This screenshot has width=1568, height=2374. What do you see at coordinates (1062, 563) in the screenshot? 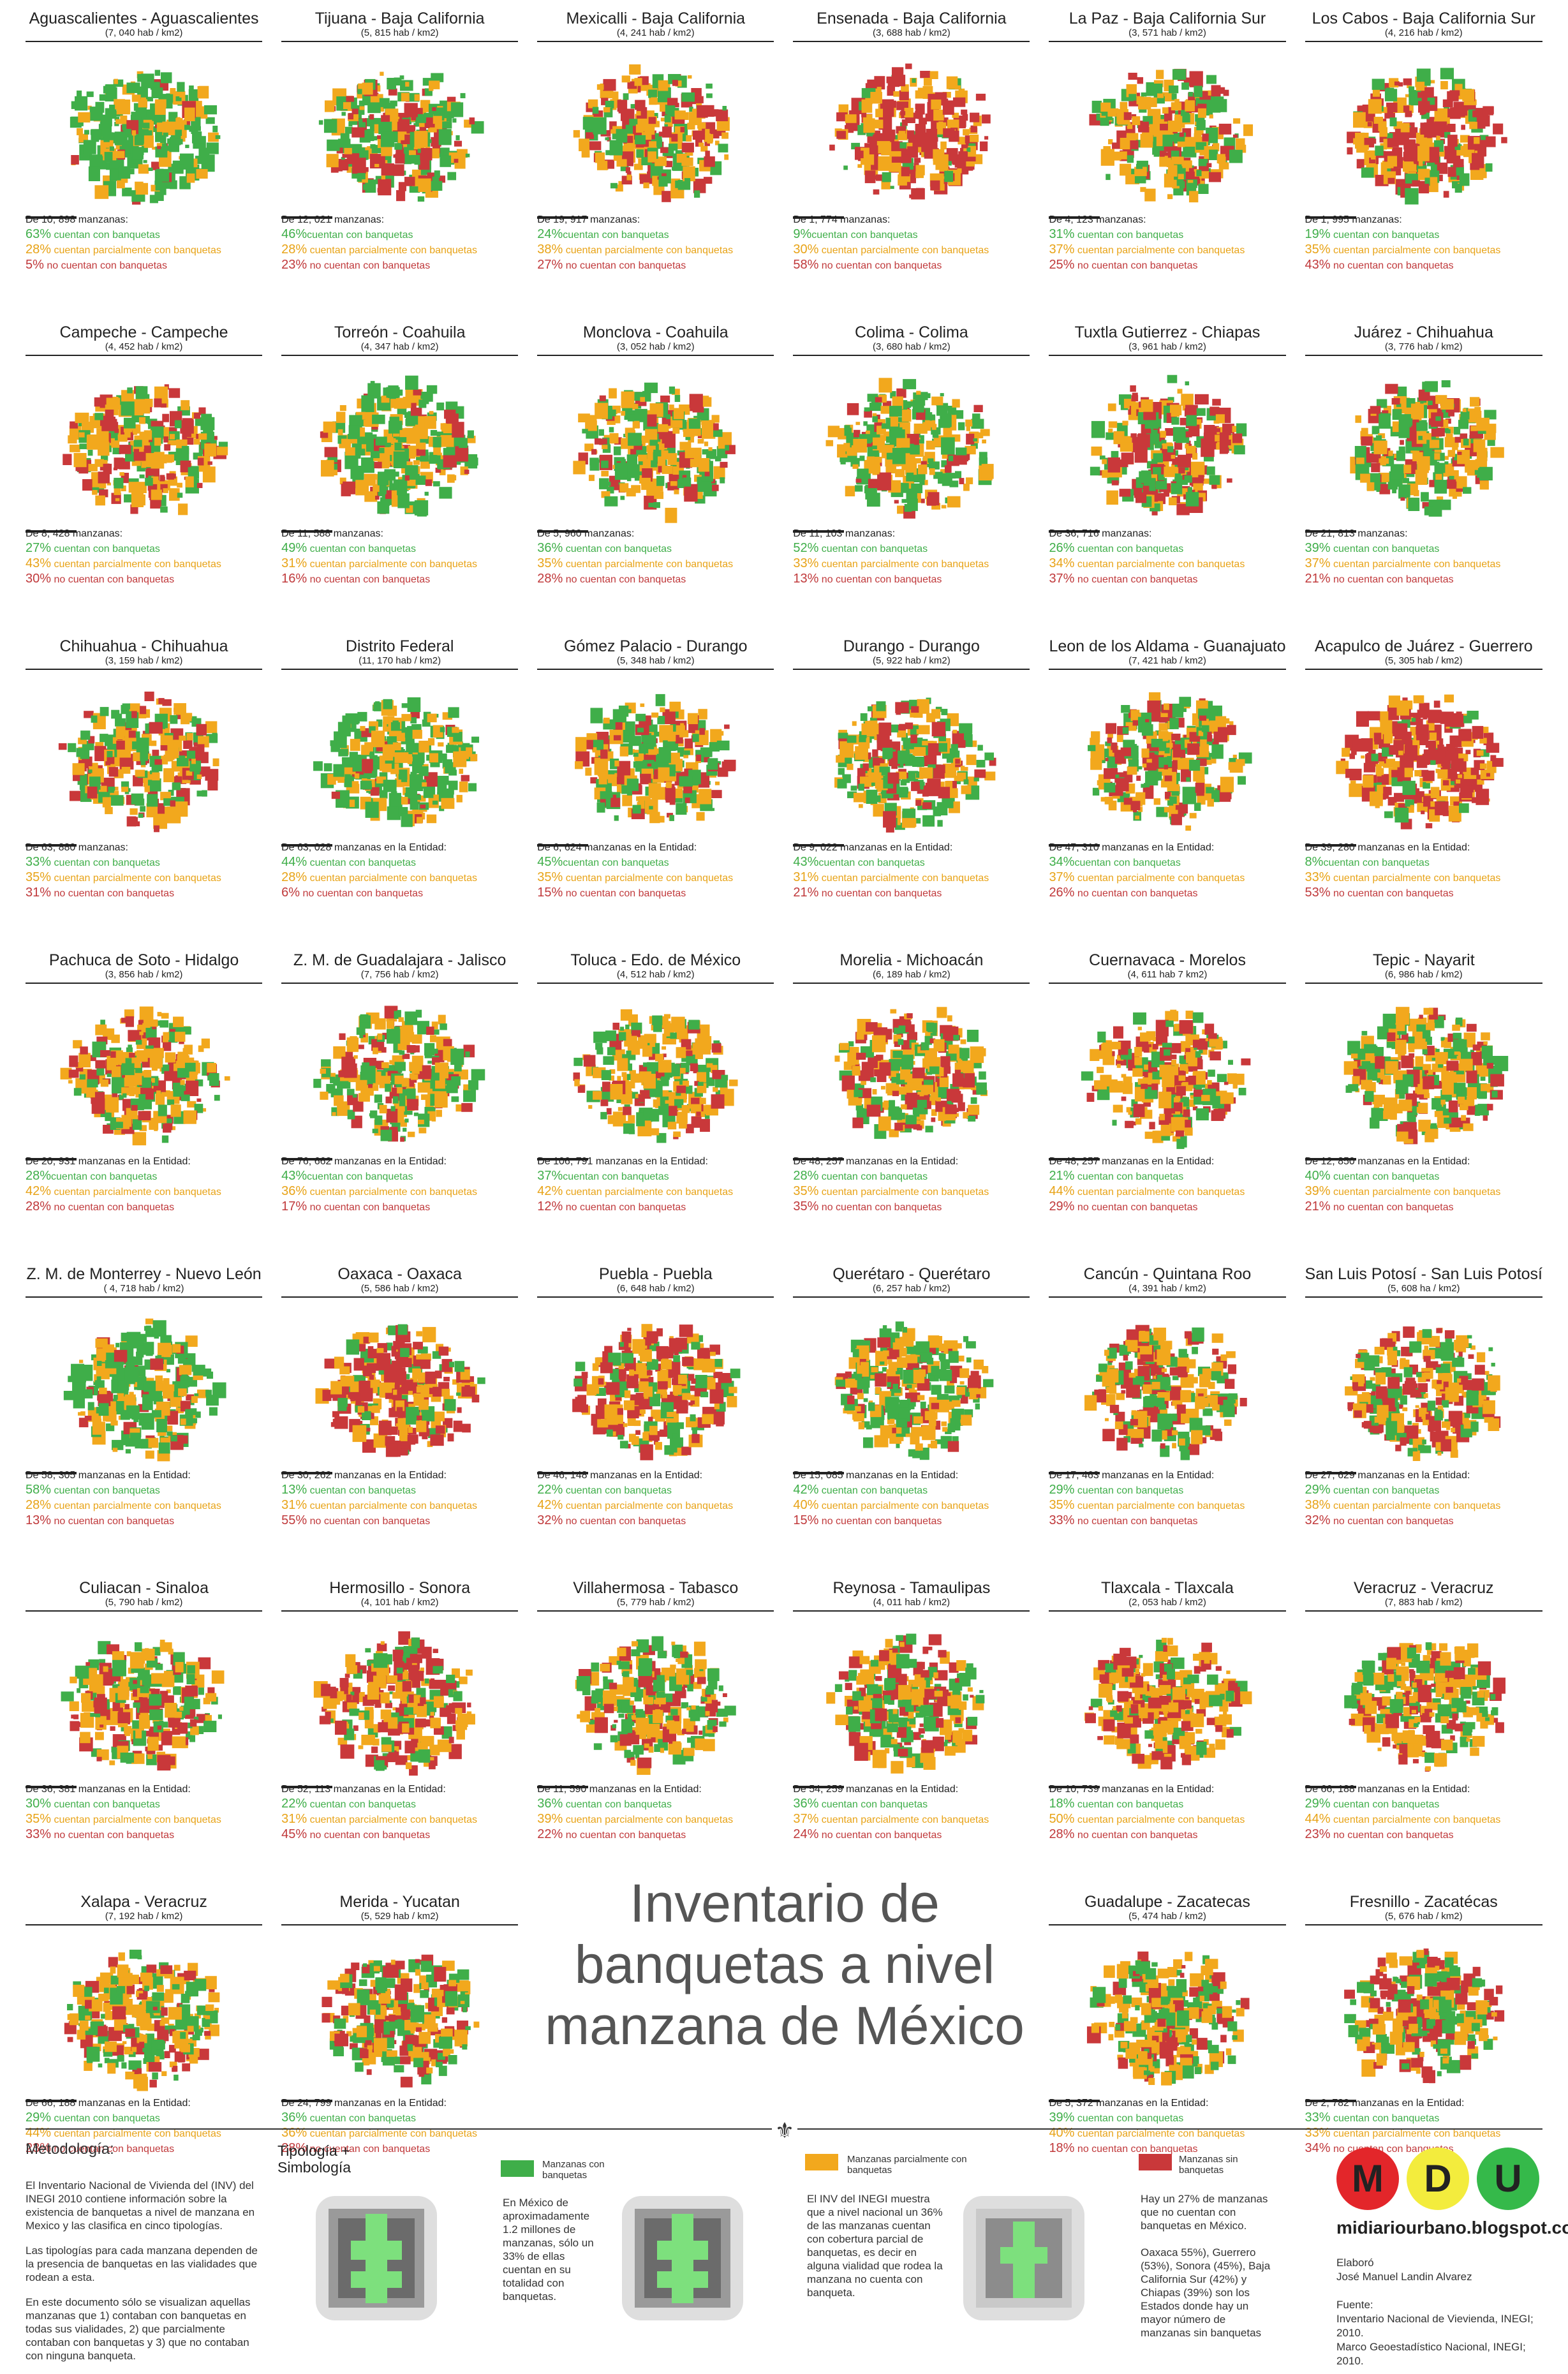
I see `stat-orange-pct: 34%` at bounding box center [1062, 563].